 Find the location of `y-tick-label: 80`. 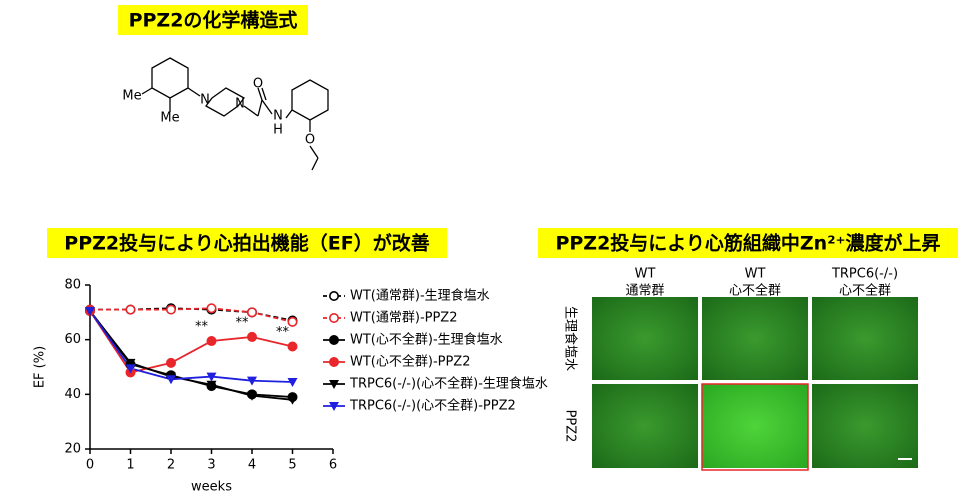

y-tick-label: 80 is located at coordinates (72, 285).